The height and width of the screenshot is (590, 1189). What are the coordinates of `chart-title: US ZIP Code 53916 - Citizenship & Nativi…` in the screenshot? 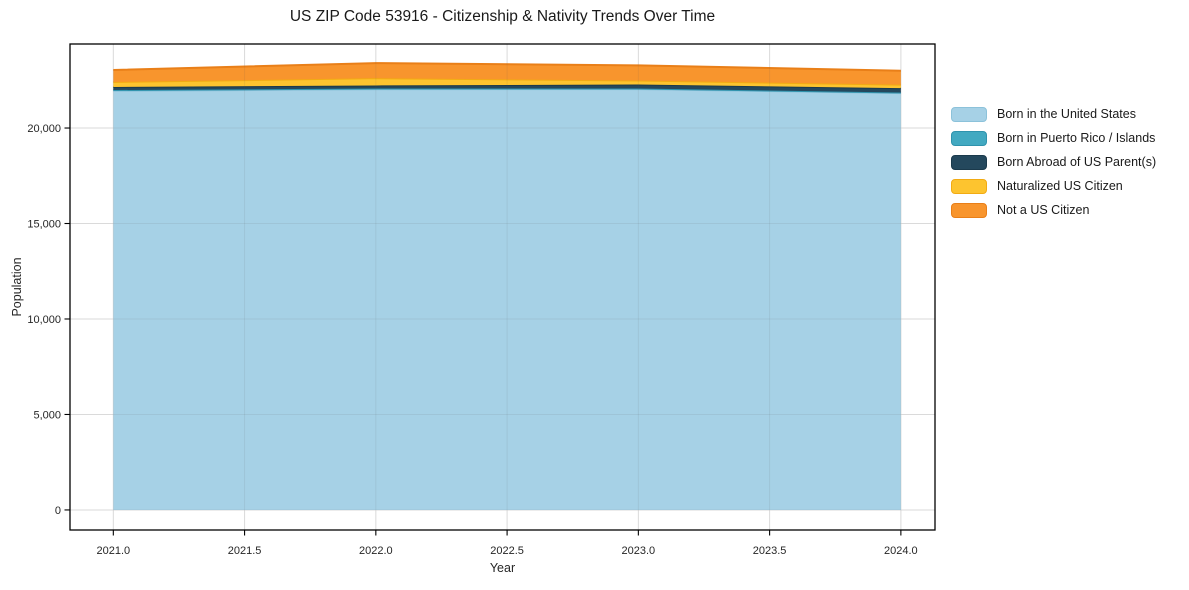 It's located at (502, 16).